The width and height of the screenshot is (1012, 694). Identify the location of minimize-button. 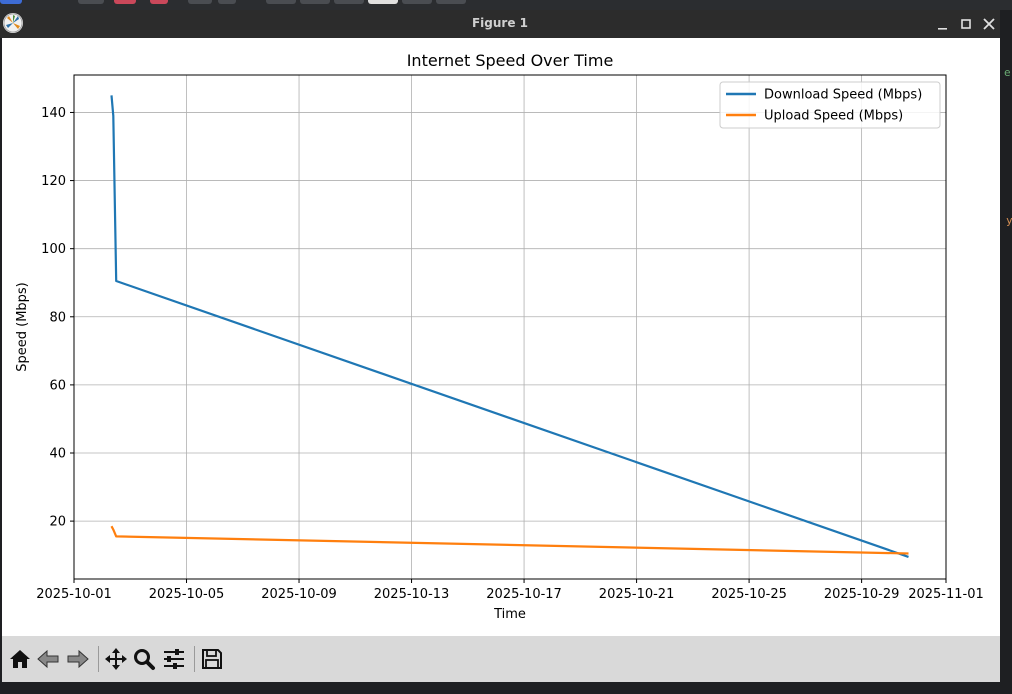
(943, 24).